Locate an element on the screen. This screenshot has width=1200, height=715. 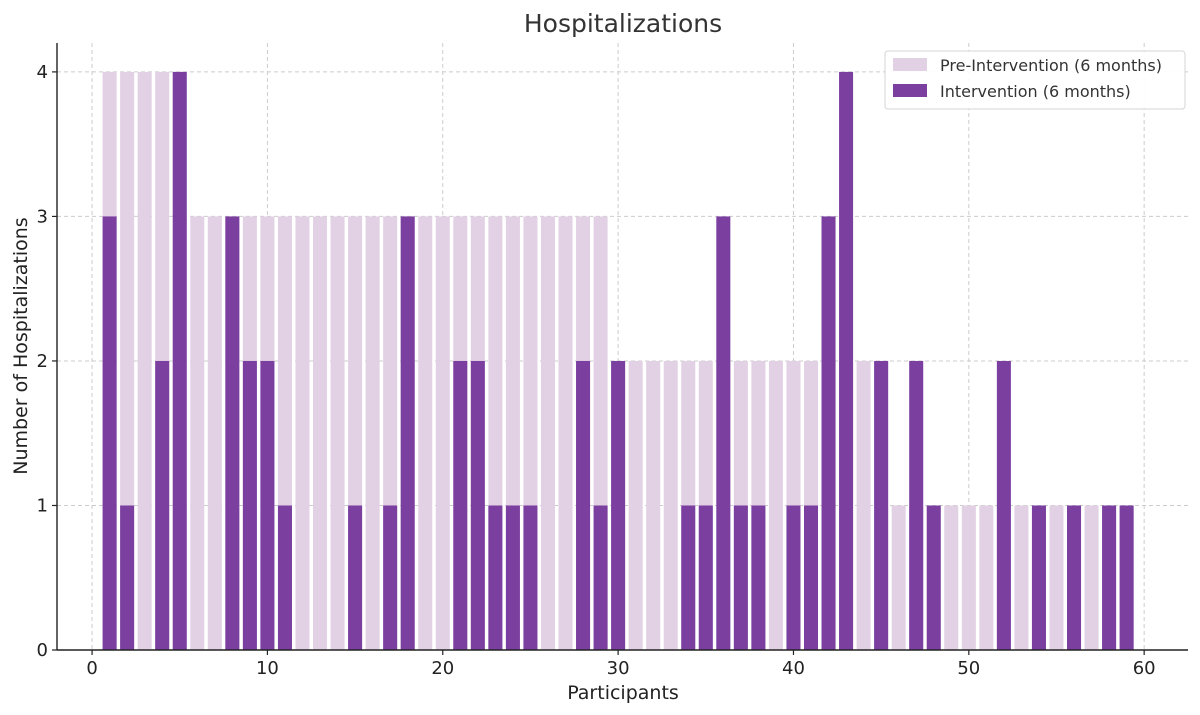
y-axis-title: Number of Hospitalizations is located at coordinates (21, 345).